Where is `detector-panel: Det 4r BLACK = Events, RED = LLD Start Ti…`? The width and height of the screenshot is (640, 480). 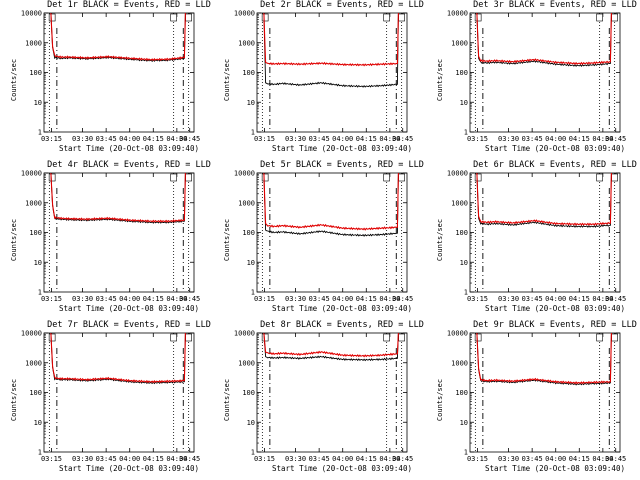
detector-panel: Det 4r BLACK = Events, RED = LLD Start Ti… is located at coordinates (106, 240).